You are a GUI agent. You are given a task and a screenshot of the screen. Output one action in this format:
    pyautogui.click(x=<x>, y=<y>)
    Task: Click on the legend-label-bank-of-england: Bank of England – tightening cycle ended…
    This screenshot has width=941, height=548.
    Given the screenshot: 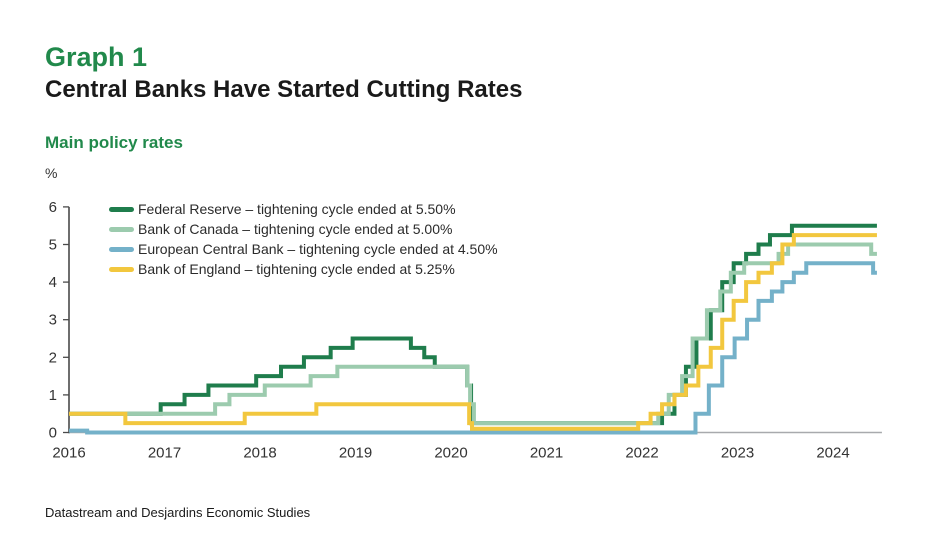 What is the action you would take?
    pyautogui.click(x=296, y=269)
    